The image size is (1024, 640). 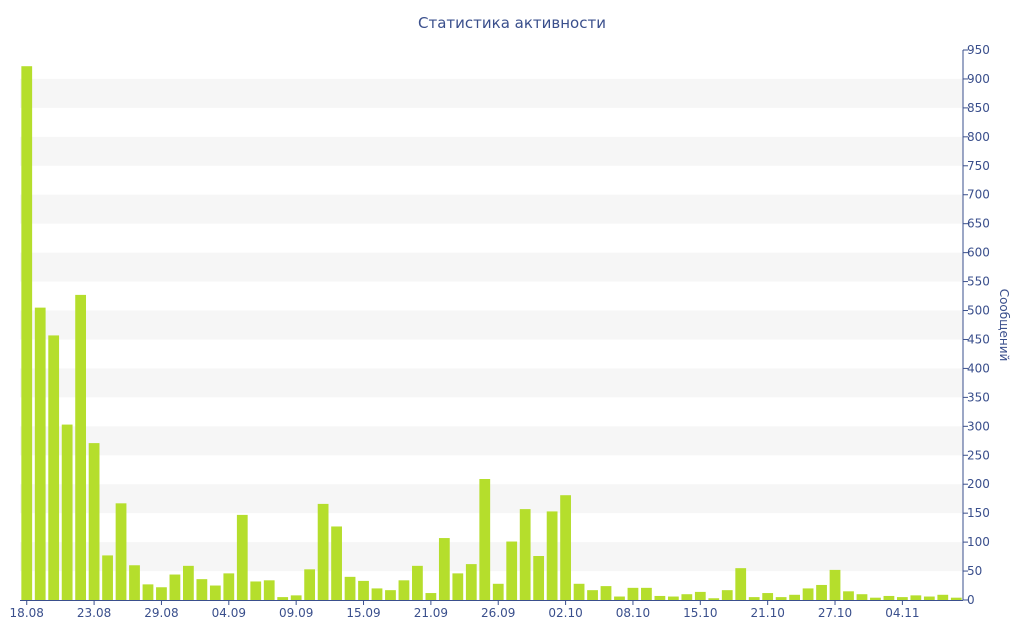 What do you see at coordinates (835, 613) in the screenshot?
I see `x-tick-label: 27.10` at bounding box center [835, 613].